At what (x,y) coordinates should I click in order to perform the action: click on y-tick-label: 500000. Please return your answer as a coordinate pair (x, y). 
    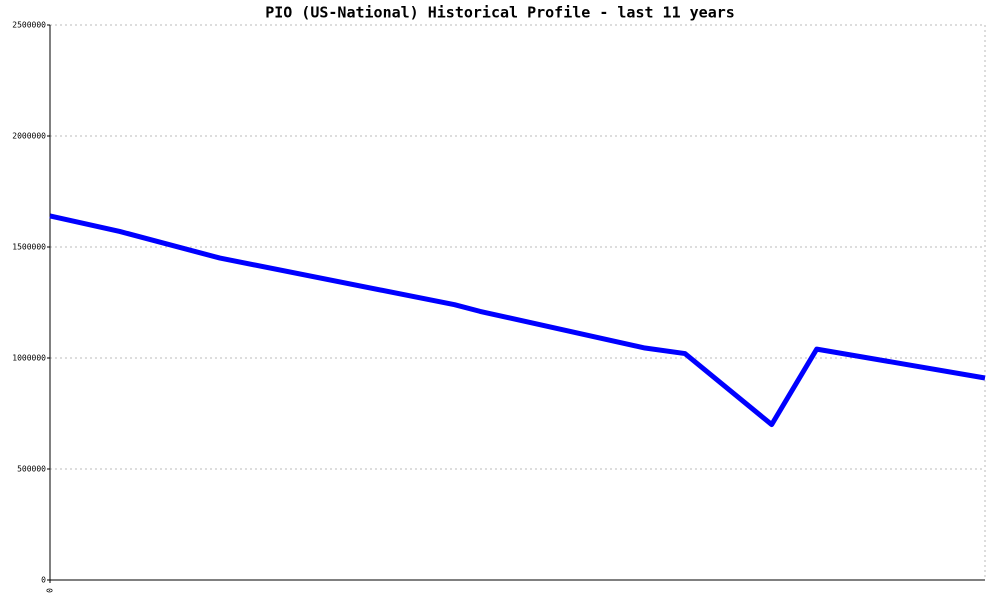
    Looking at the image, I should click on (31, 469).